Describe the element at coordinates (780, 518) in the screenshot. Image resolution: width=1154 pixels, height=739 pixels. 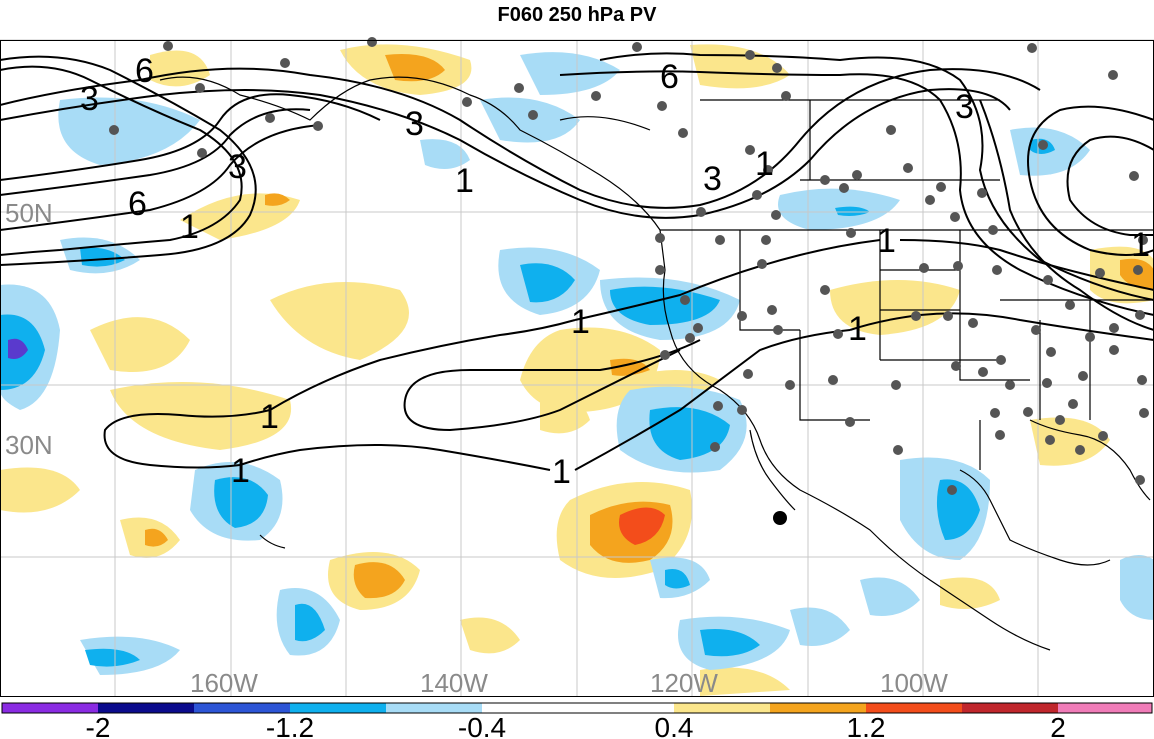
I see `marker-dot` at that location.